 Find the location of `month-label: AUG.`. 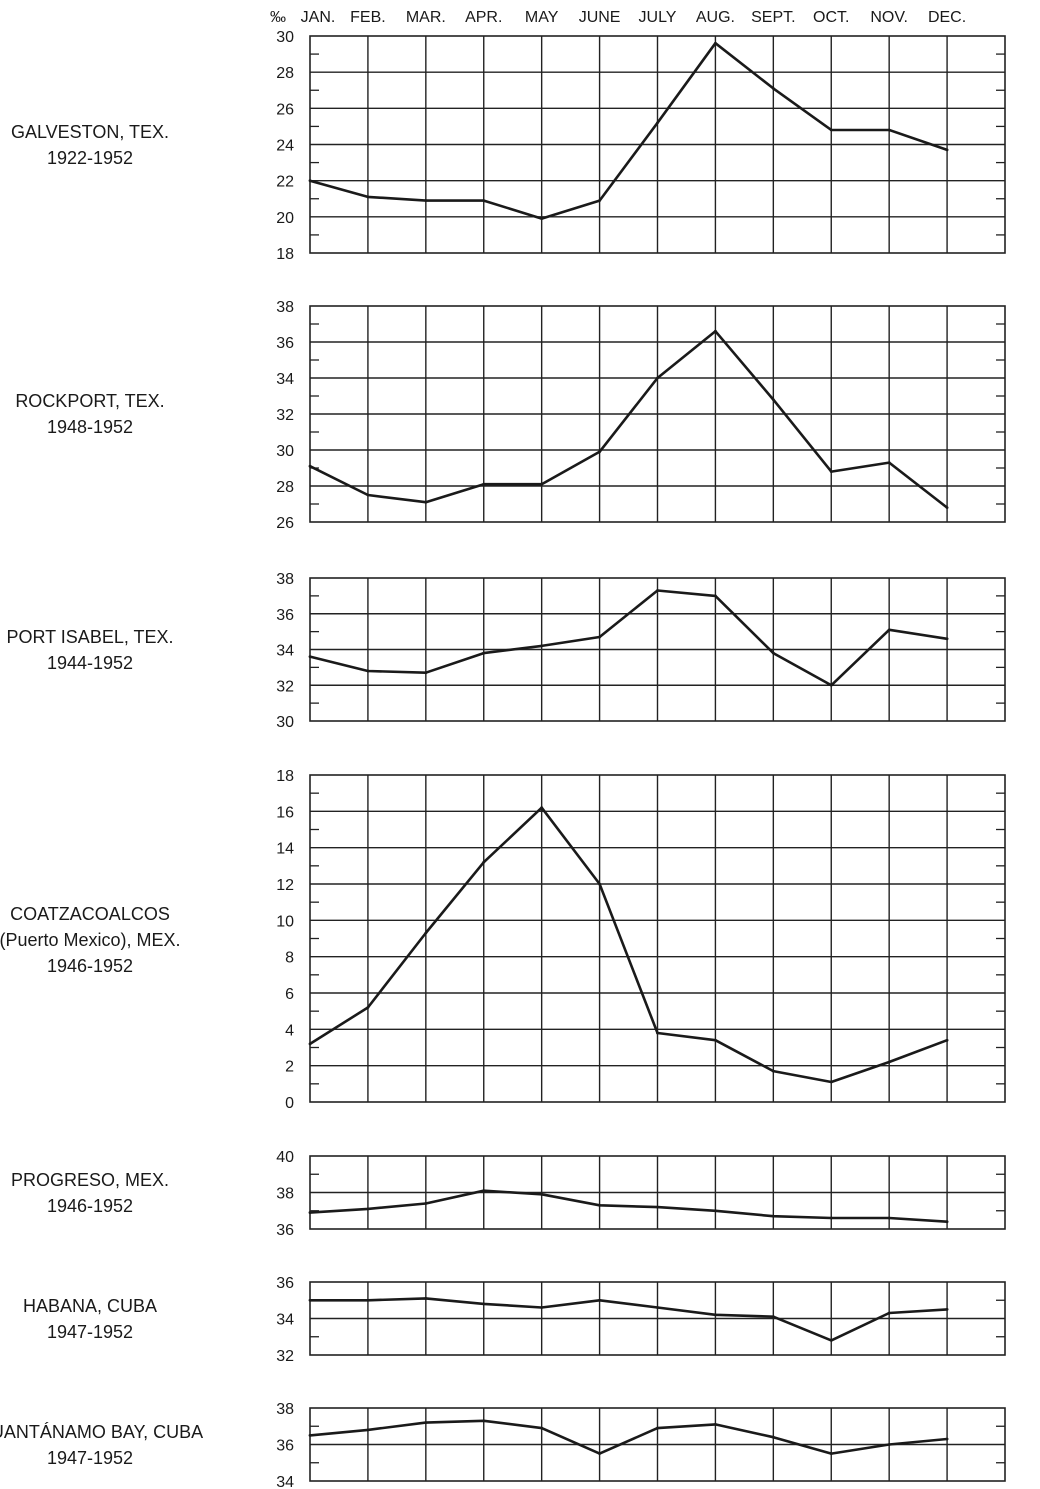

month-label: AUG. is located at coordinates (715, 17).